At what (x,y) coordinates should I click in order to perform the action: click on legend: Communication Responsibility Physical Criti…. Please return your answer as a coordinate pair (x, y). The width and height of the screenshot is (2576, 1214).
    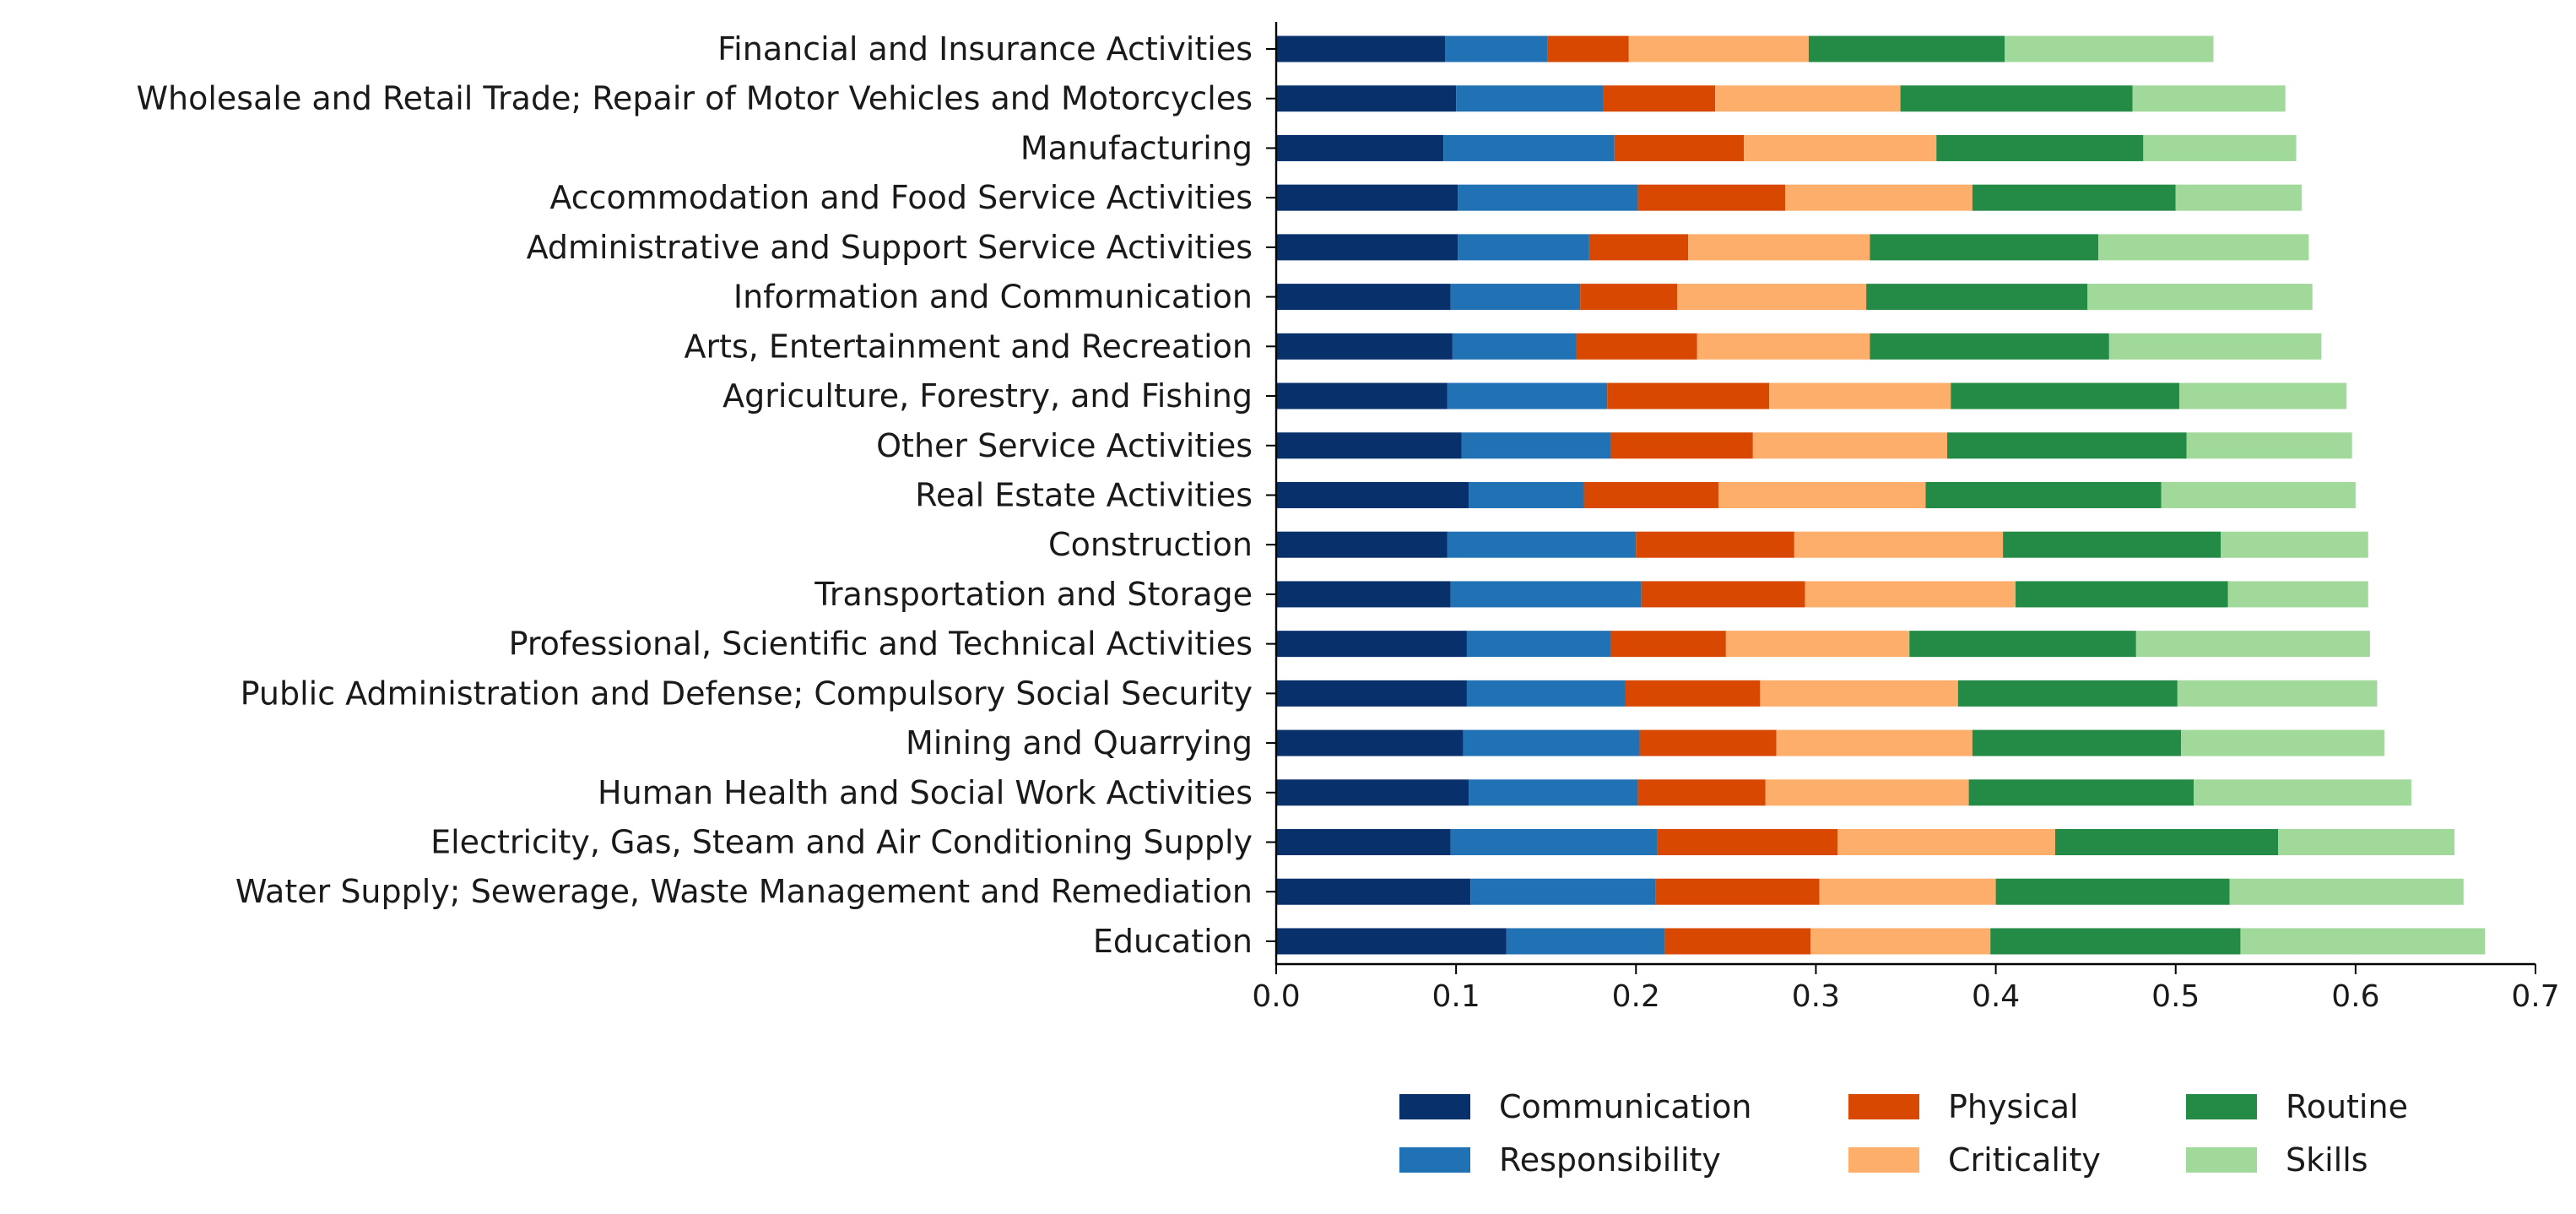
    Looking at the image, I should click on (1904, 1133).